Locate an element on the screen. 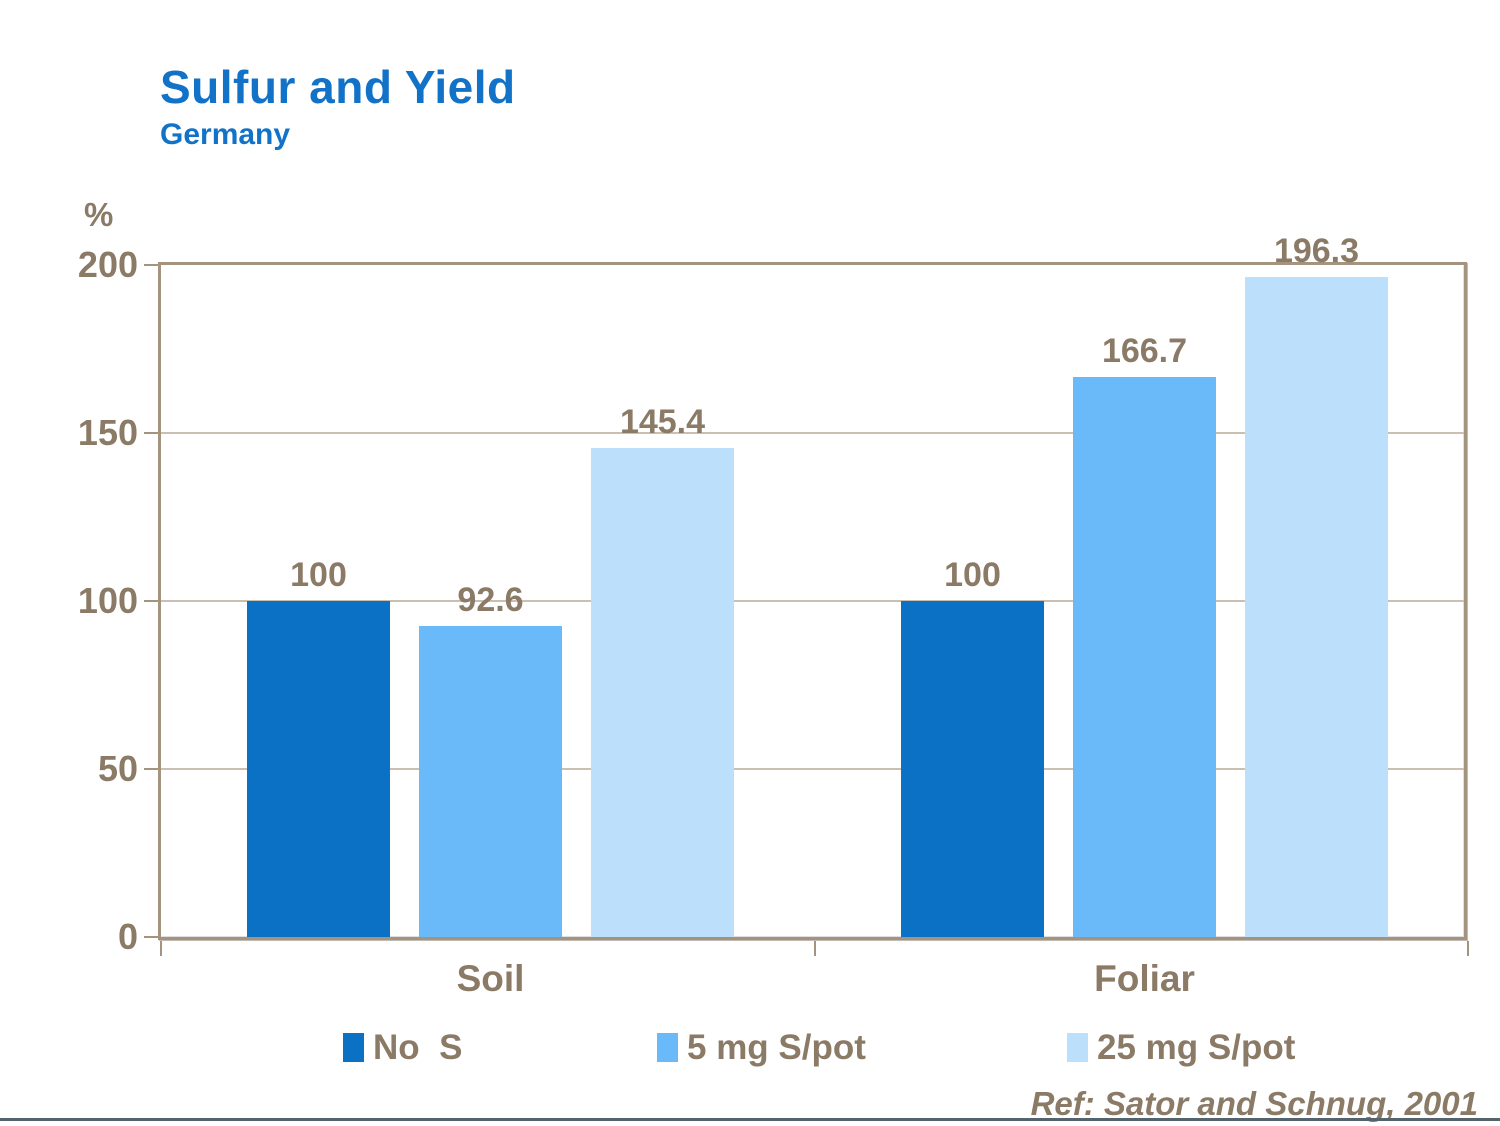 The image size is (1500, 1126). bar-value-soil-5-mg-s-pot: 92.6 is located at coordinates (490, 599).